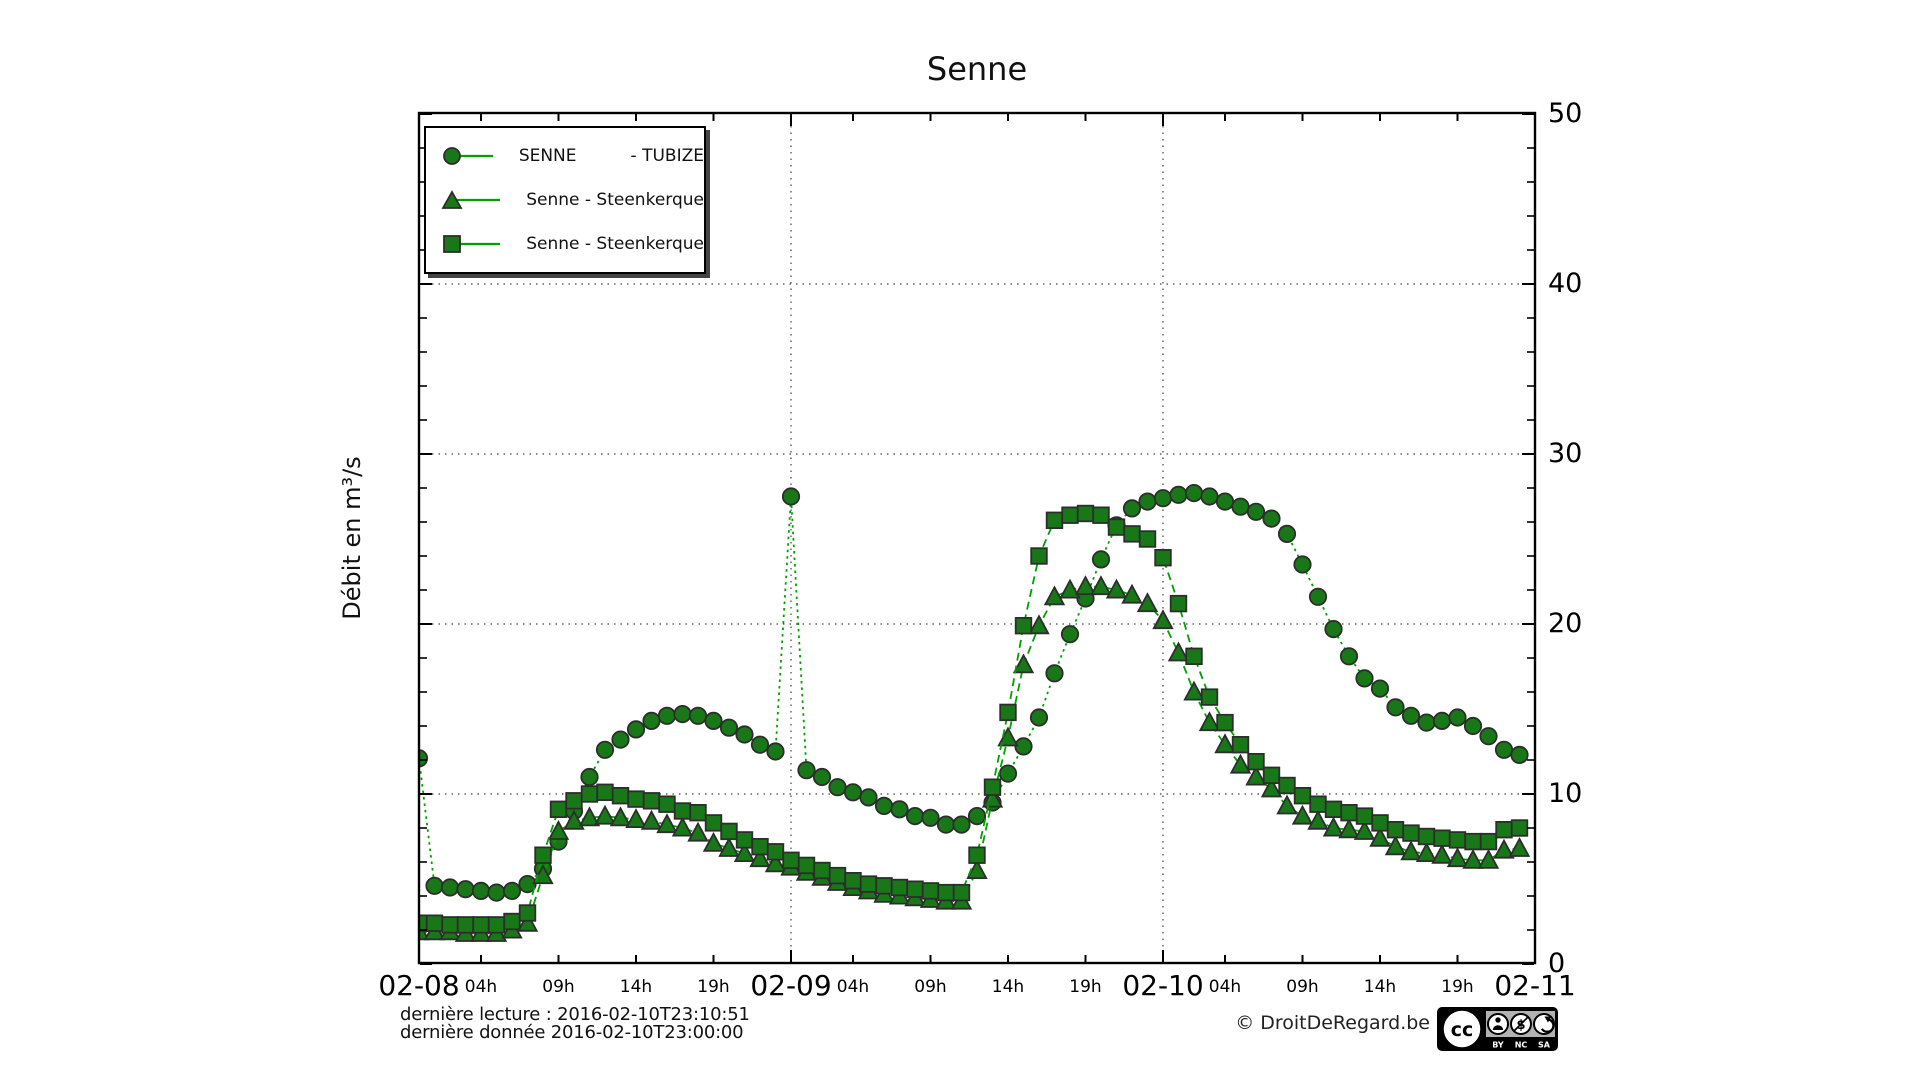  Describe the element at coordinates (611, 156) in the screenshot. I see `legend-label: SENNE - TUBIZE` at that location.